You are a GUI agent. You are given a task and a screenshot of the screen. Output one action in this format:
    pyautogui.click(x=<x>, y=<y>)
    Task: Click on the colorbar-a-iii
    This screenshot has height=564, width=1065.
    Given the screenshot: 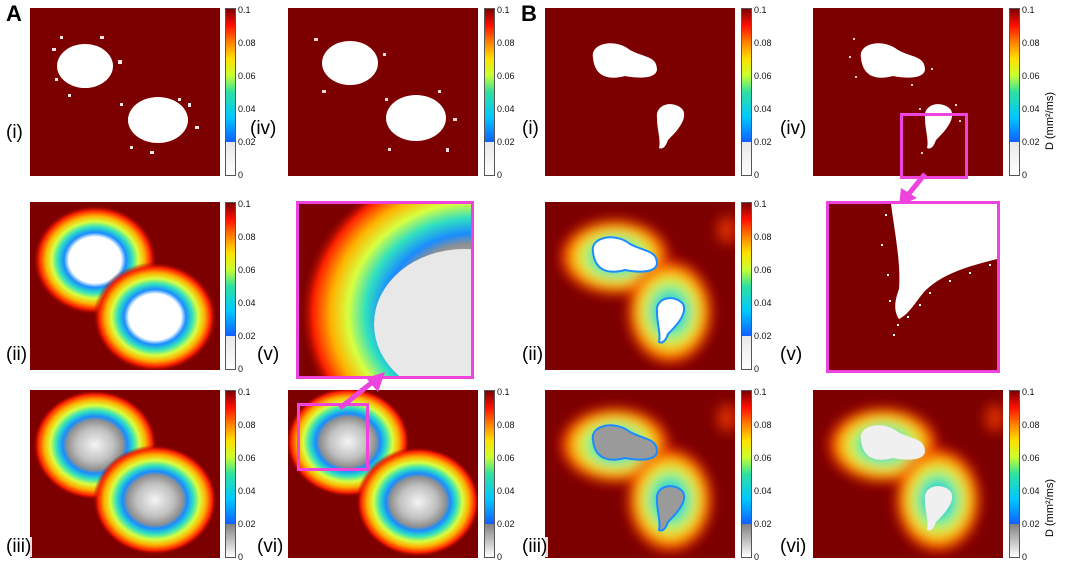 What is the action you would take?
    pyautogui.click(x=230, y=474)
    